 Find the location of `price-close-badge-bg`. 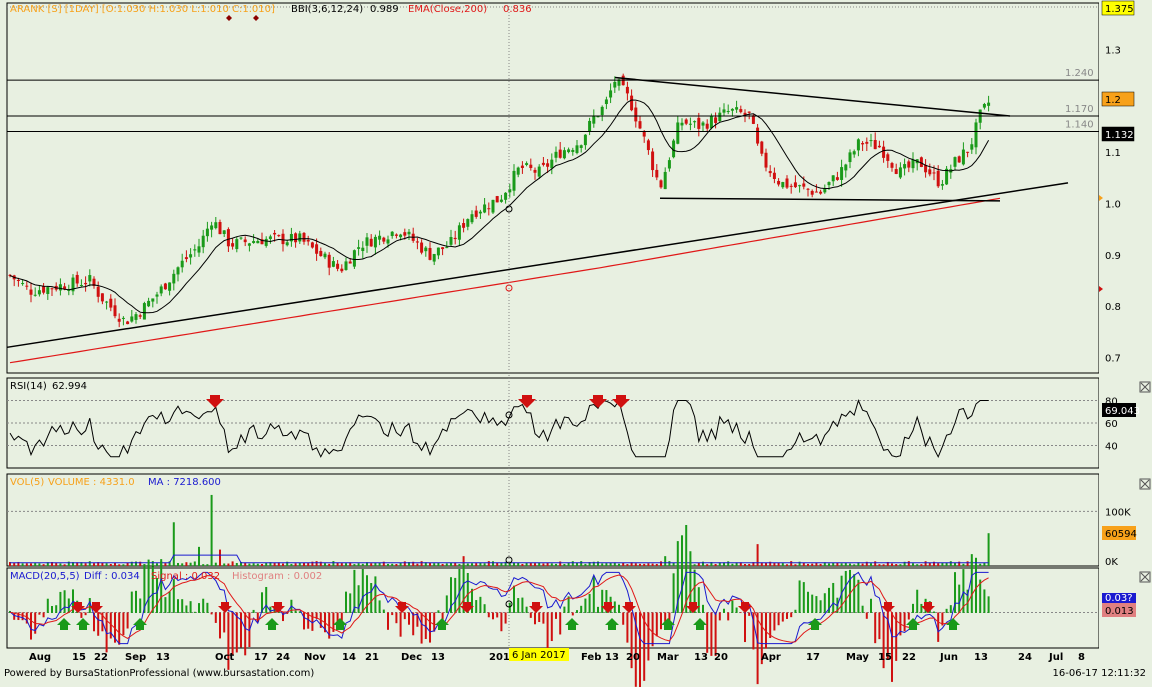

price-close-badge-bg is located at coordinates (1118, 134).